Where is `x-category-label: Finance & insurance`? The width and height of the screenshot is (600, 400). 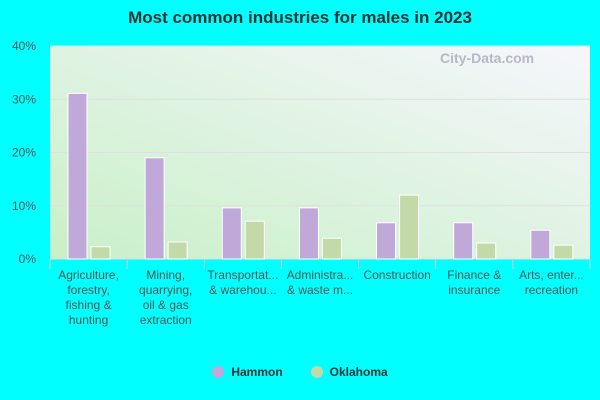 x-category-label: Finance & insurance is located at coordinates (474, 282).